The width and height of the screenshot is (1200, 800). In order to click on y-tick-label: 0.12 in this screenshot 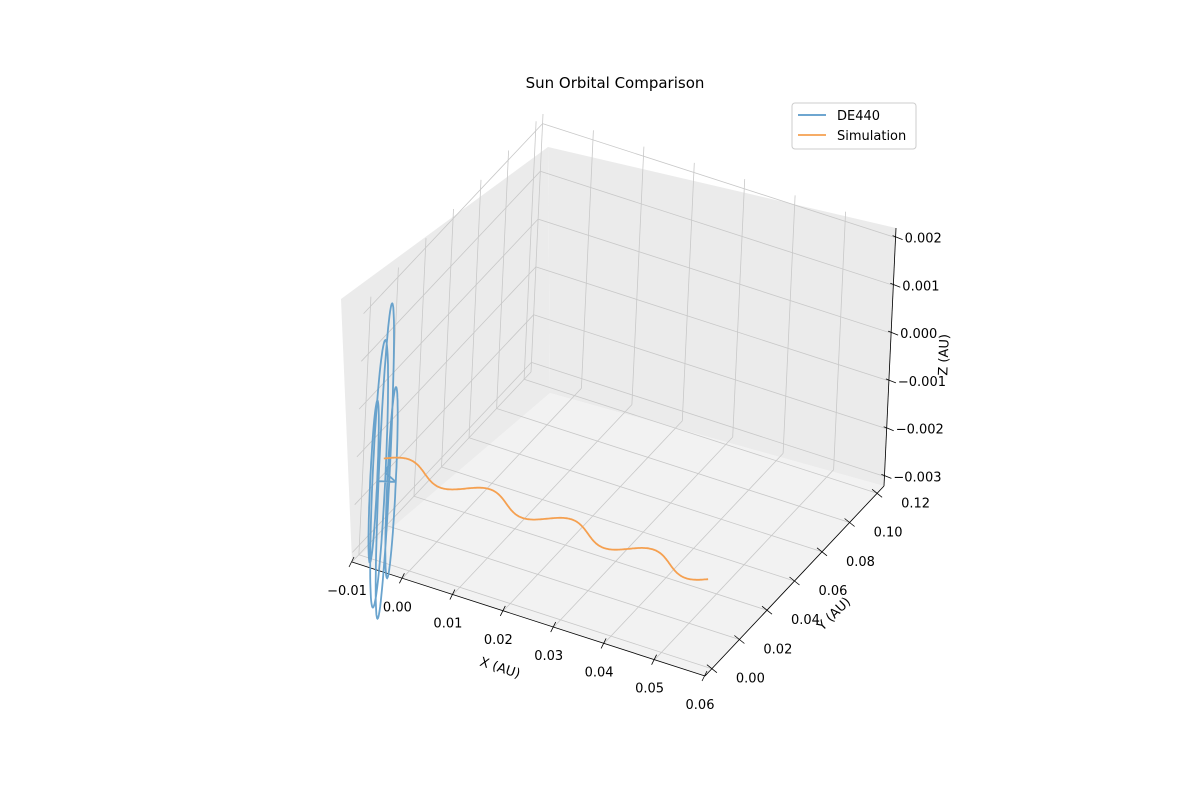, I will do `click(915, 503)`.